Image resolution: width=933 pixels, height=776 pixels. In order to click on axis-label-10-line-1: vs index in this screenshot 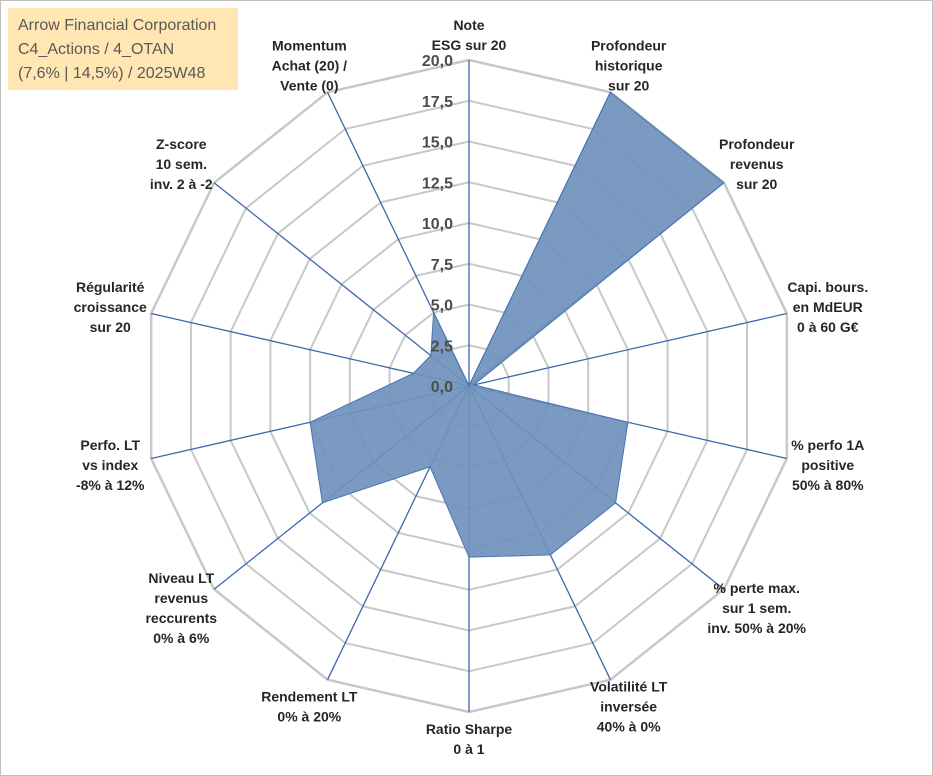, I will do `click(110, 465)`.